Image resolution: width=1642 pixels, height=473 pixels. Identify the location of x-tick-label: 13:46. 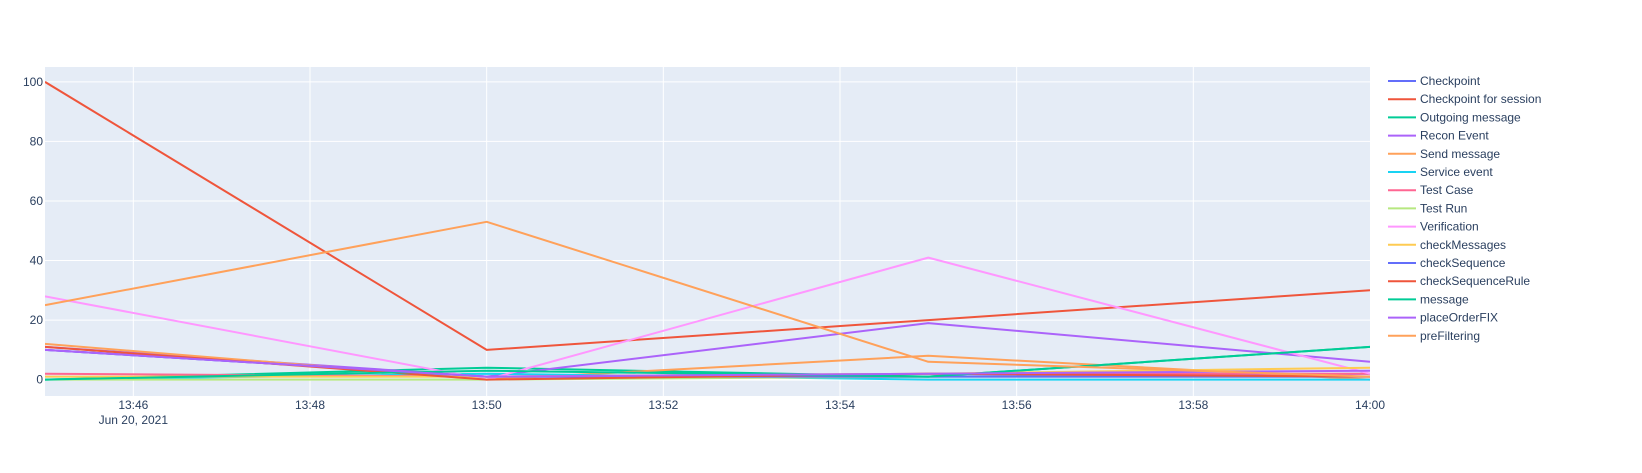
(133, 405).